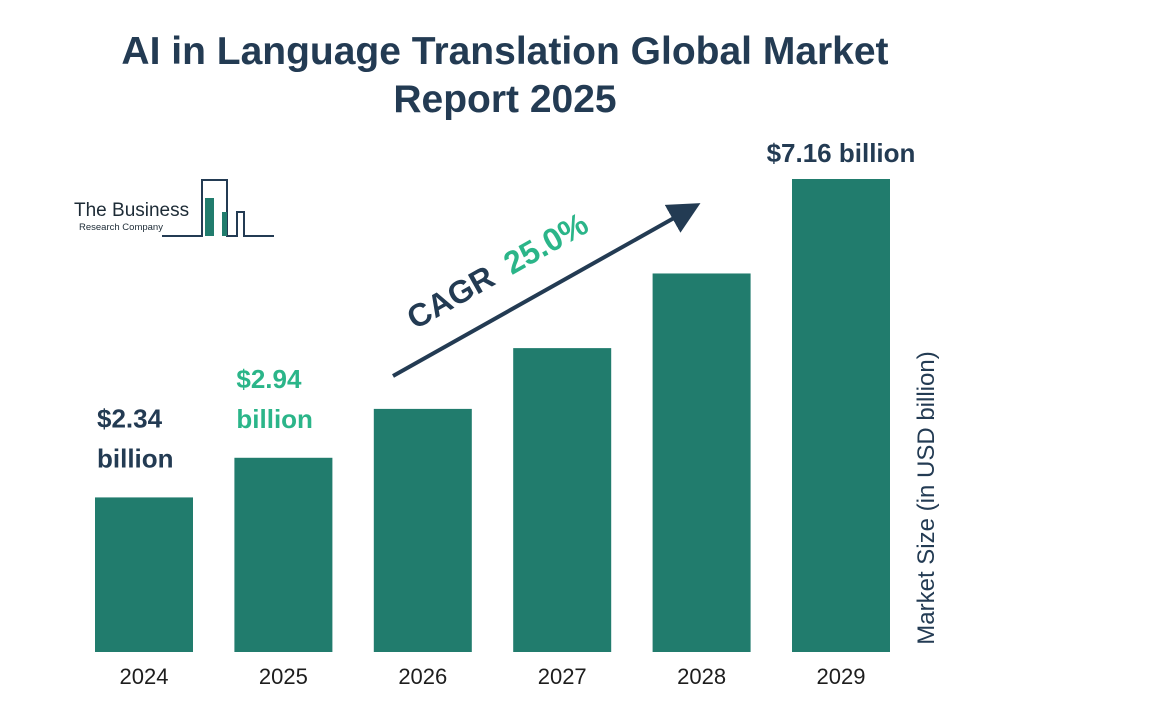 This screenshot has height=713, width=1152. What do you see at coordinates (135, 438) in the screenshot?
I see `data-label-2024: $2.34 billion` at bounding box center [135, 438].